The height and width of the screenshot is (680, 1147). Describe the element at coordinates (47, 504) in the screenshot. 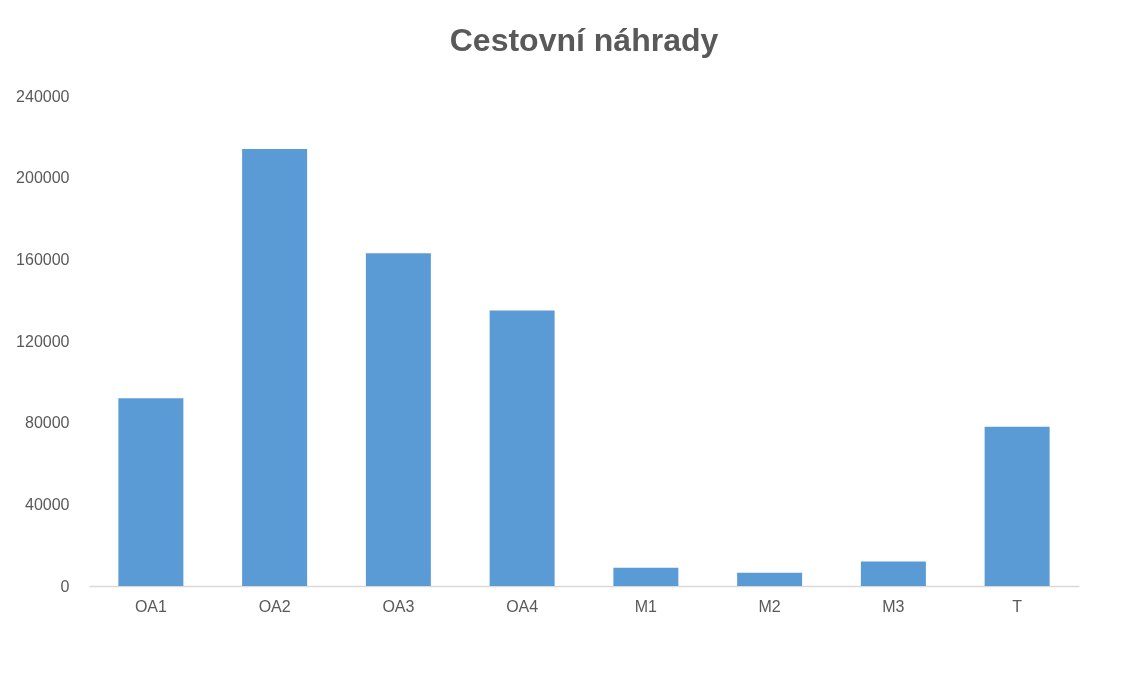

I see `y-tick-label: 40000` at that location.